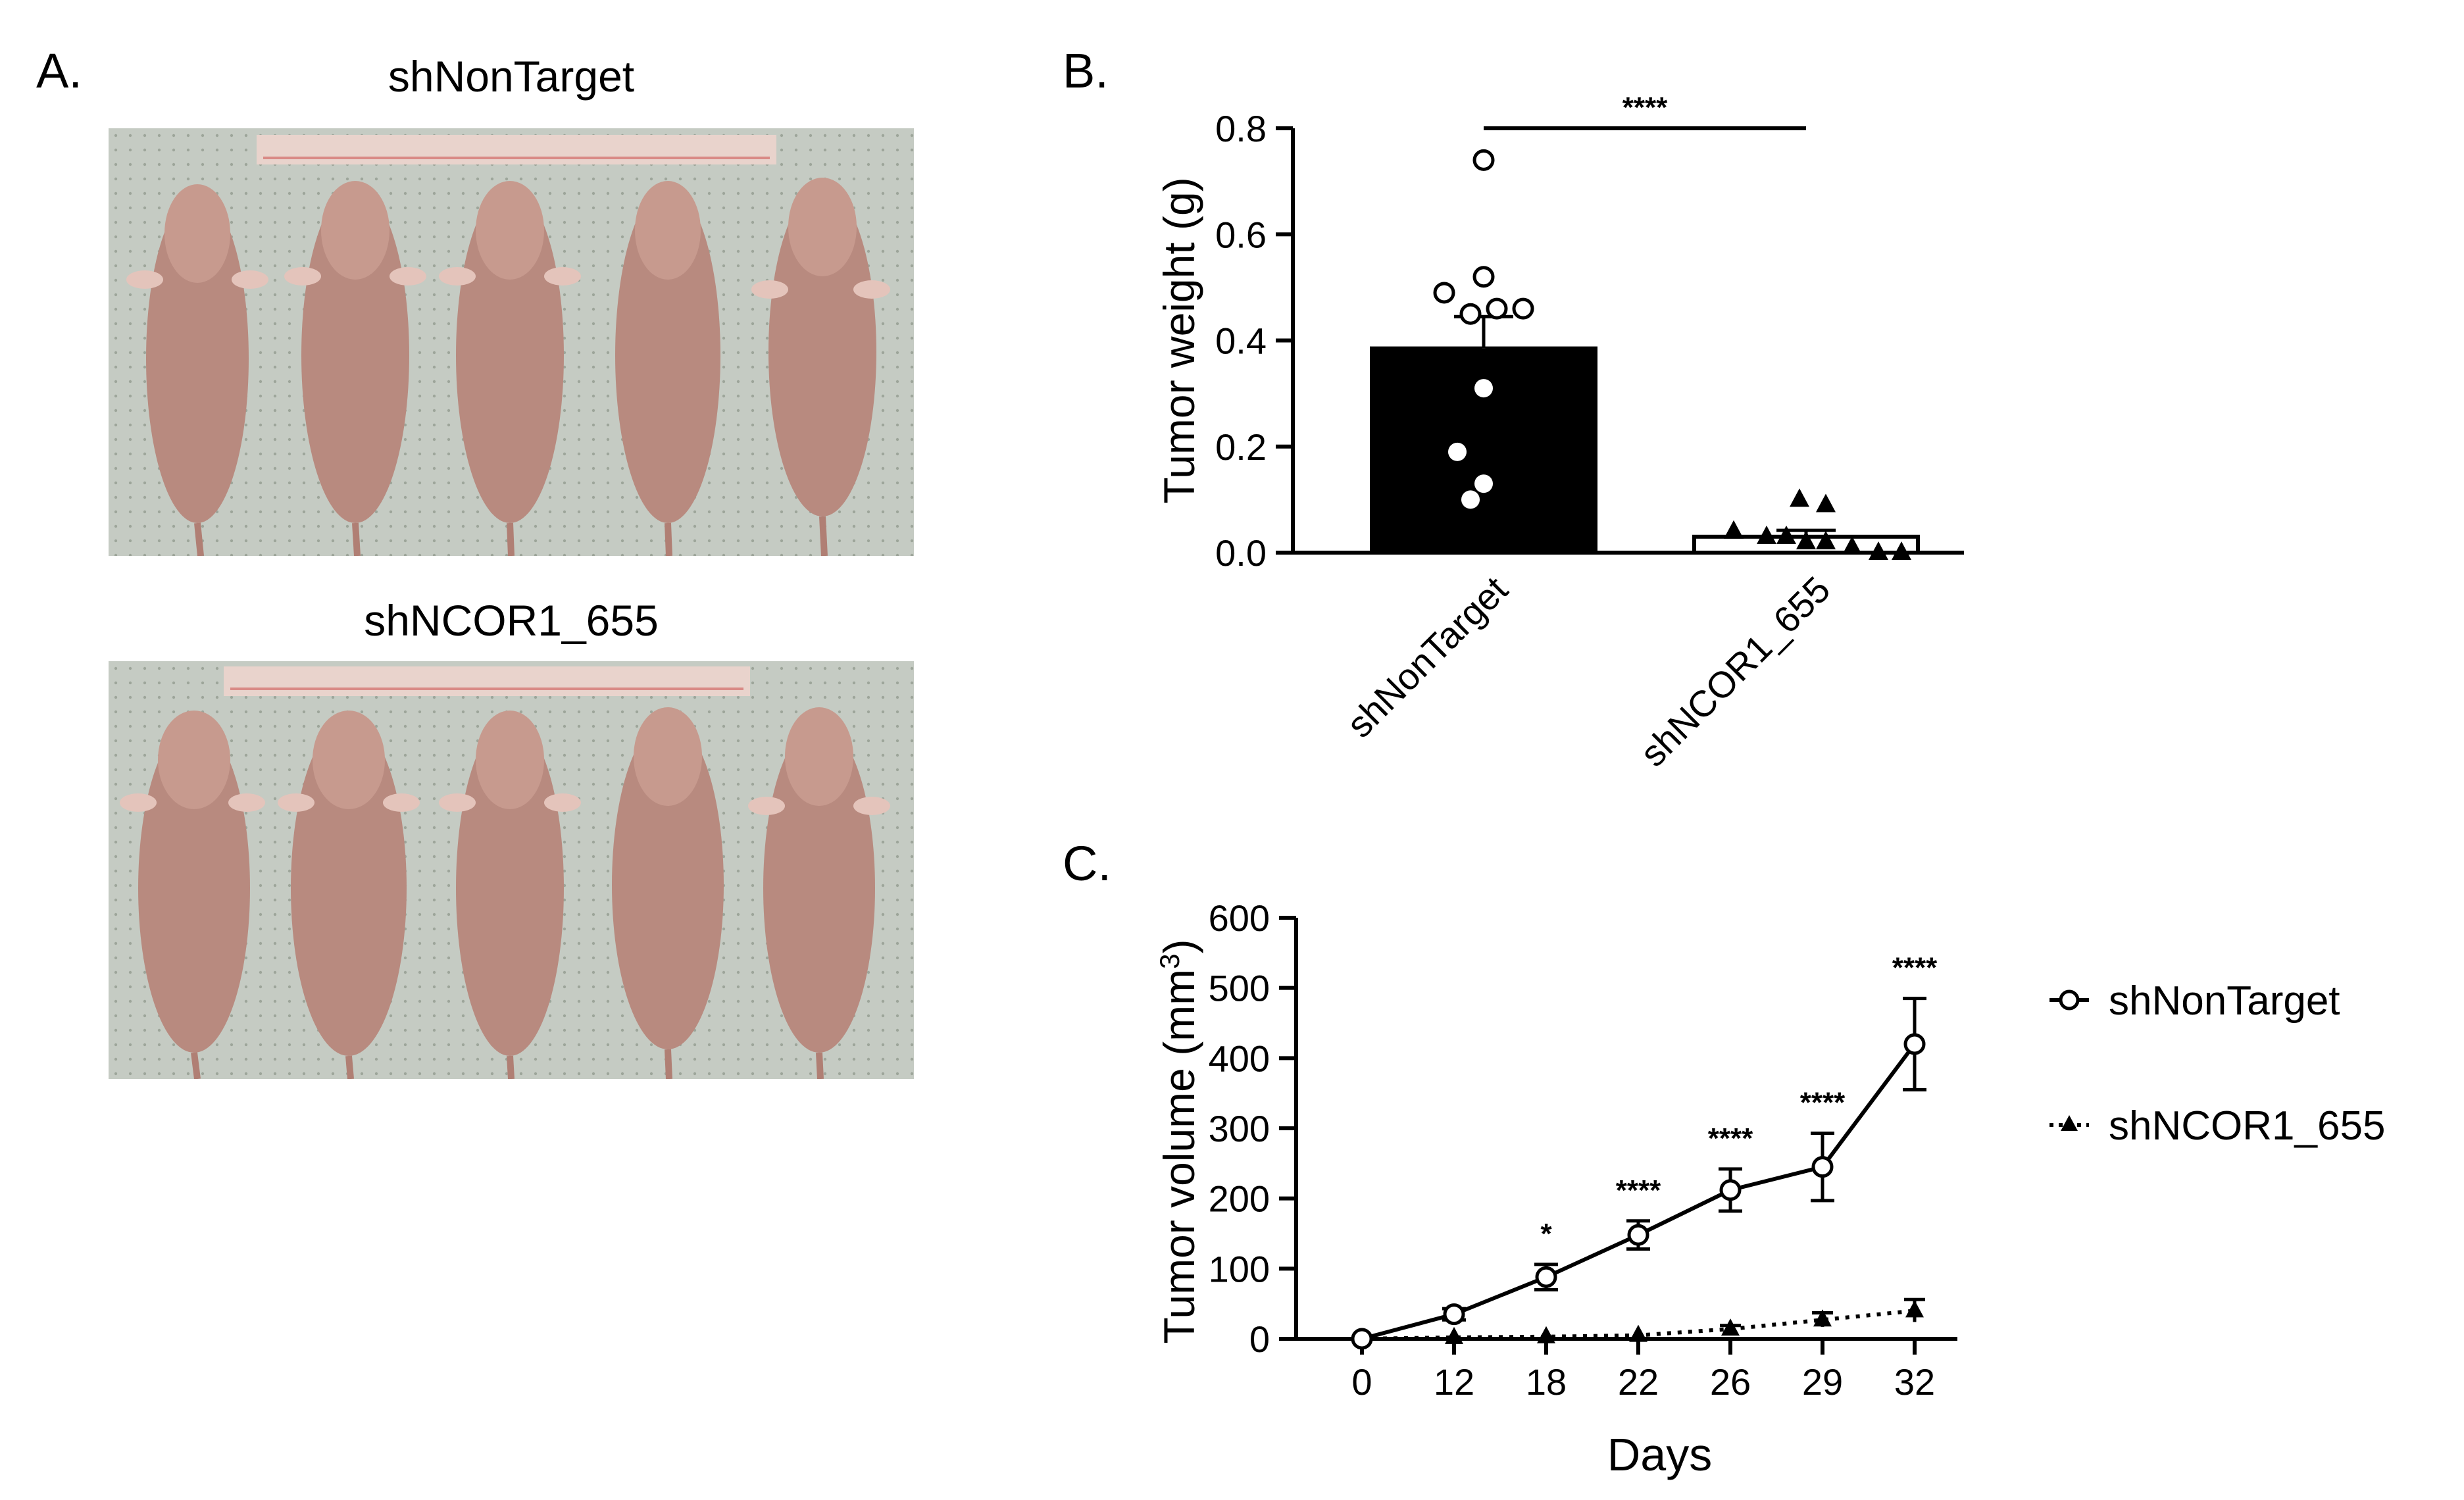 The width and height of the screenshot is (2464, 1500). What do you see at coordinates (511, 620) in the screenshot?
I see `photo-title-shncor1: shNCOR1_655` at bounding box center [511, 620].